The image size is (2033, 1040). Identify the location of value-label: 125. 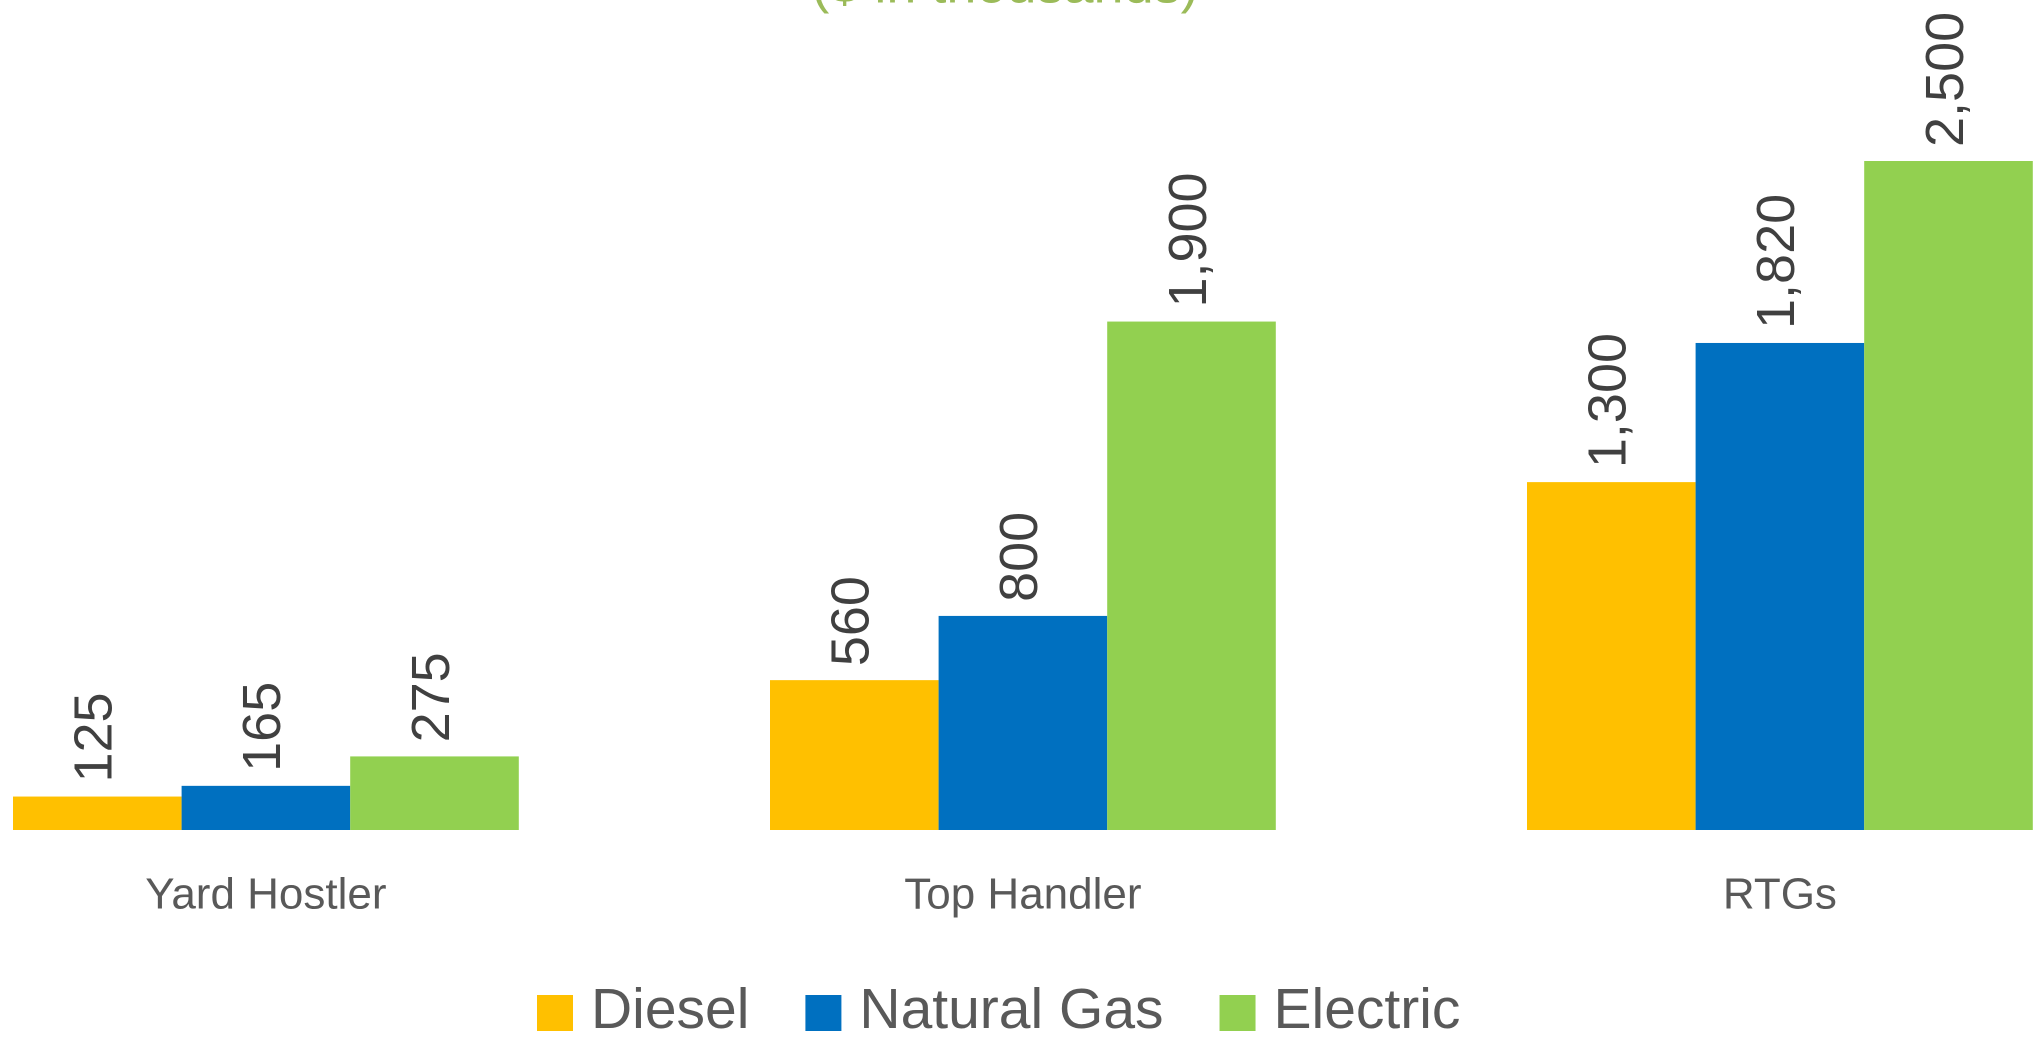
(94, 737).